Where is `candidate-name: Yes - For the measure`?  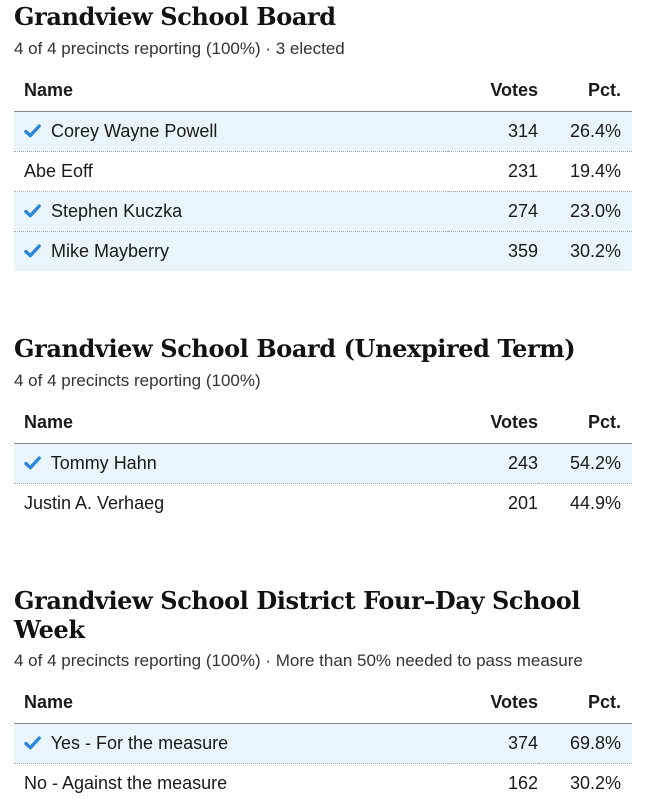 candidate-name: Yes - For the measure is located at coordinates (139, 743).